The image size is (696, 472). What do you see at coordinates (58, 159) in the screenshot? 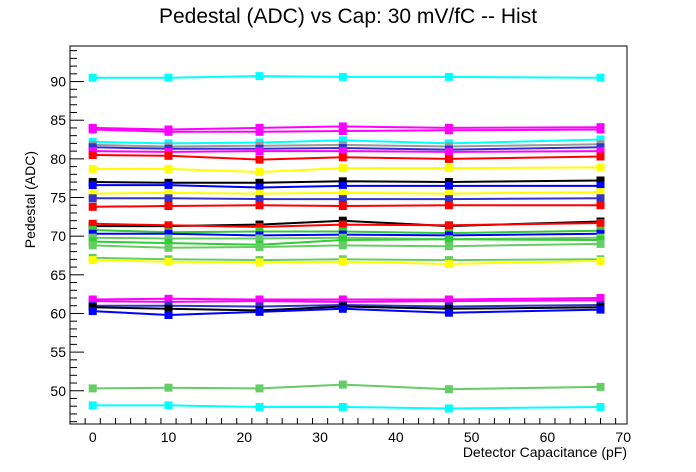
I see `y-tick-label: 80` at bounding box center [58, 159].